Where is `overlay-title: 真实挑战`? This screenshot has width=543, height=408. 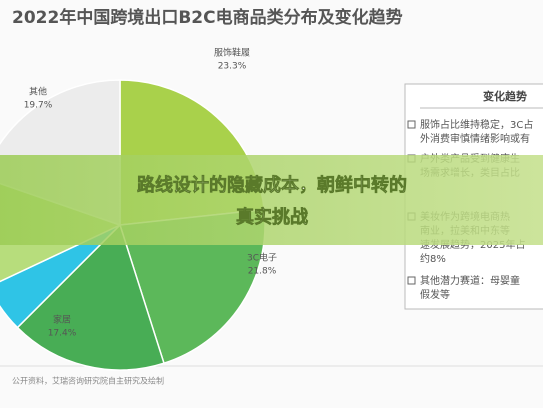 overlay-title: 真实挑战 is located at coordinates (272, 217).